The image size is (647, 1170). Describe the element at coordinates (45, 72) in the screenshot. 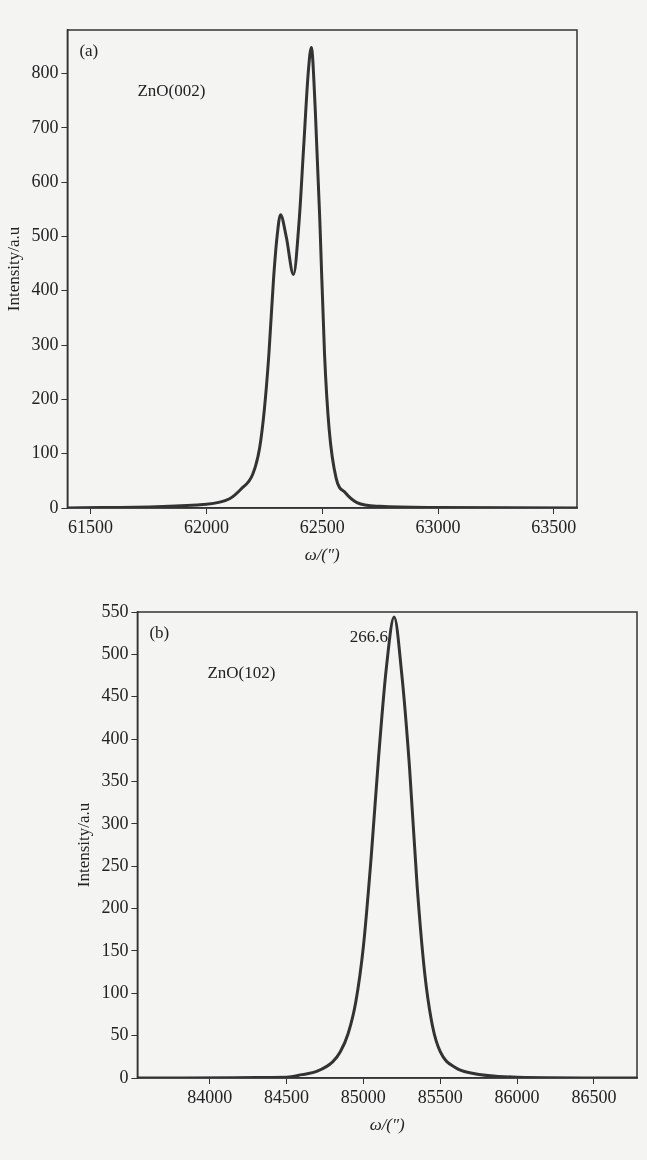

I see `y-tick-label: 800` at that location.